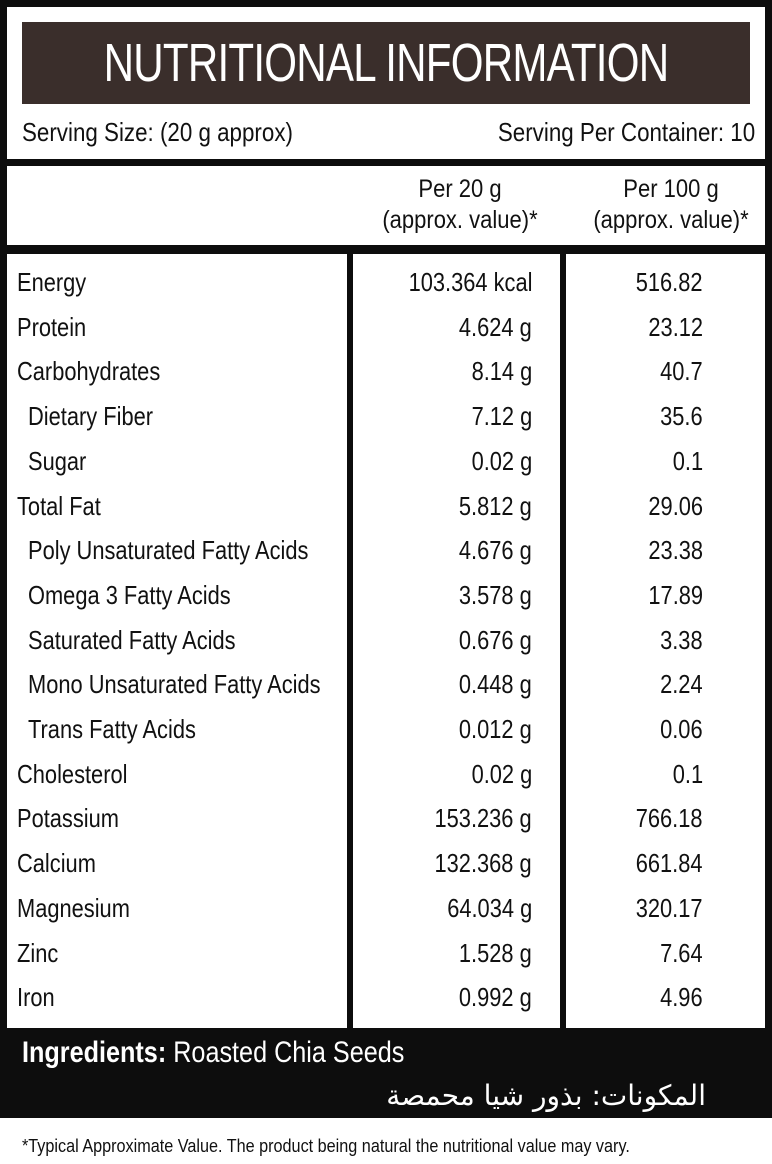 This screenshot has width=772, height=1164. What do you see at coordinates (501, 371) in the screenshot?
I see `per-20g-value: 8.14 g` at bounding box center [501, 371].